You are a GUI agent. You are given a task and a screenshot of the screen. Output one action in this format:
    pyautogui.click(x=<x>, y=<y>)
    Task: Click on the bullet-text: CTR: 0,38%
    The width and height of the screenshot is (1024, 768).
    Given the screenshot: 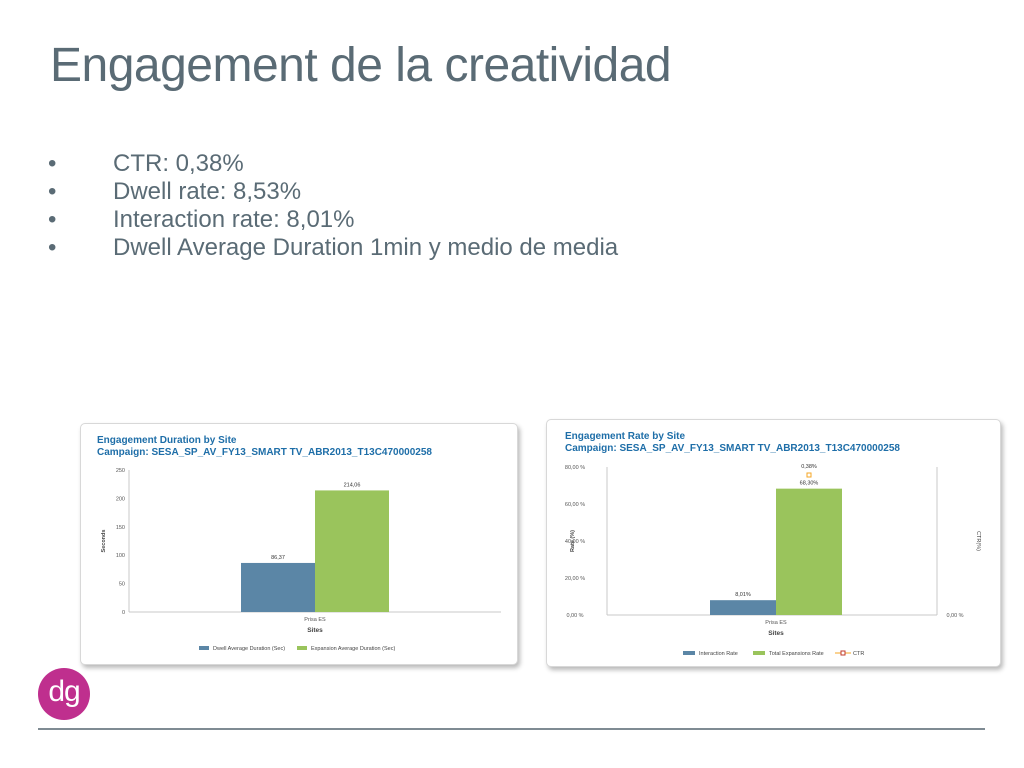 What is the action you would take?
    pyautogui.click(x=178, y=163)
    